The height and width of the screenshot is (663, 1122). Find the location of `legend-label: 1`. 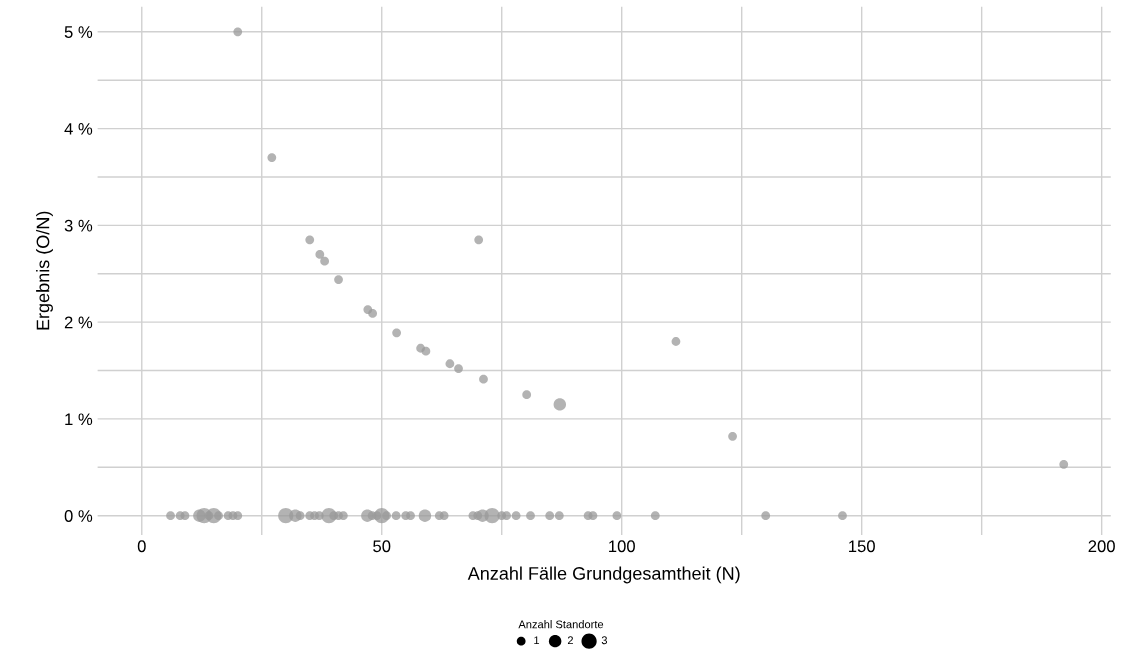

legend-label: 1 is located at coordinates (537, 640).